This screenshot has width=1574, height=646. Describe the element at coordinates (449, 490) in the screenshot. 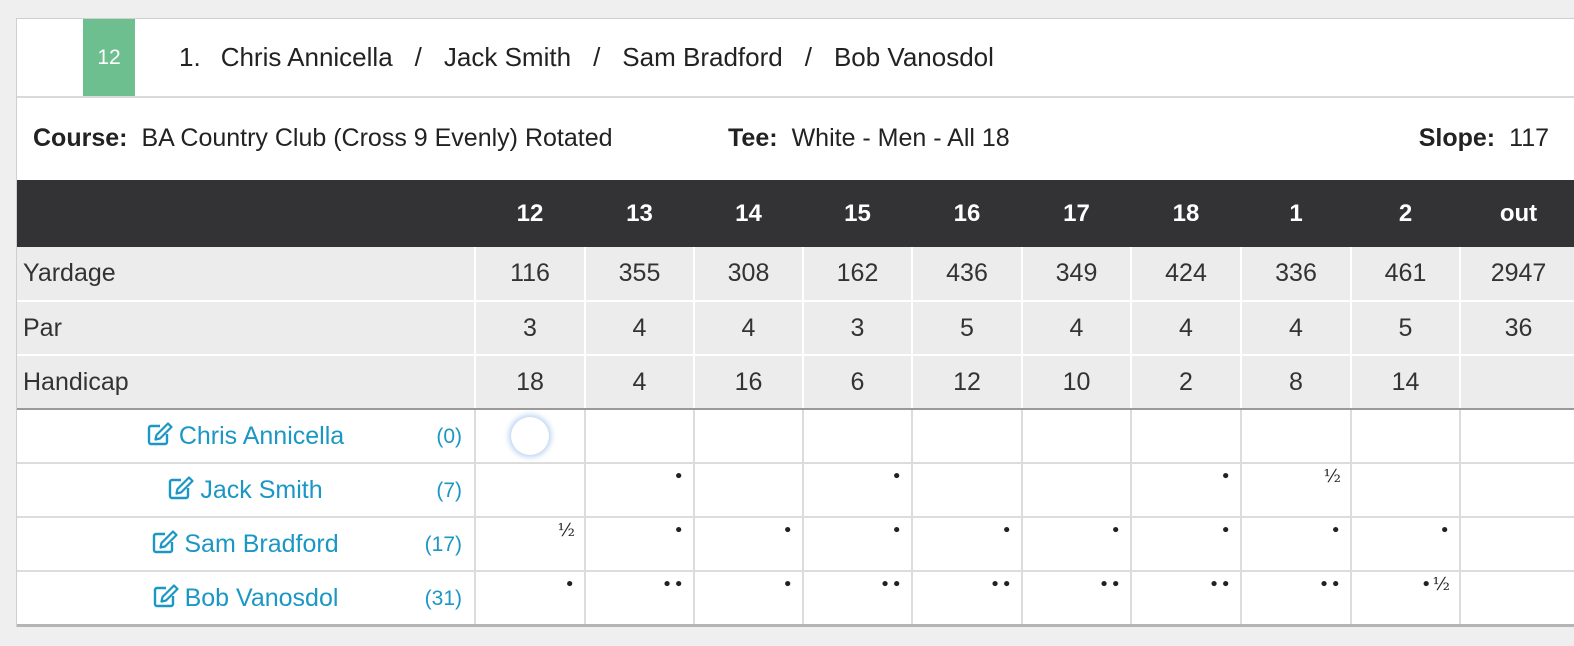

I see `player-handicap: (7)` at that location.